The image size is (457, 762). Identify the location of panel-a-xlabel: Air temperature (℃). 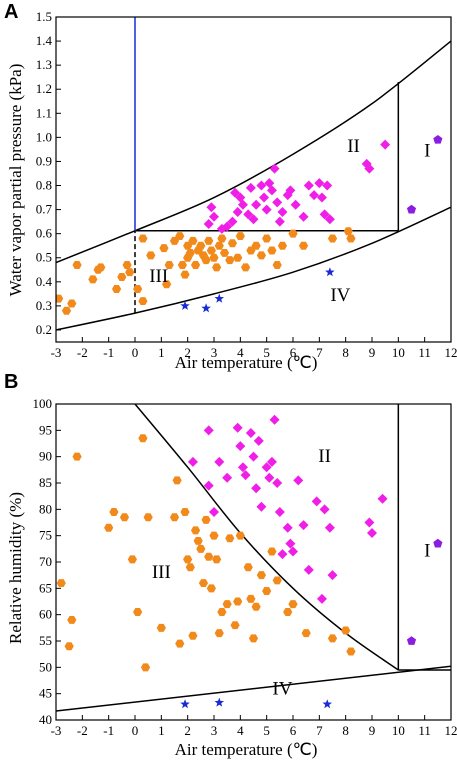
(246, 362).